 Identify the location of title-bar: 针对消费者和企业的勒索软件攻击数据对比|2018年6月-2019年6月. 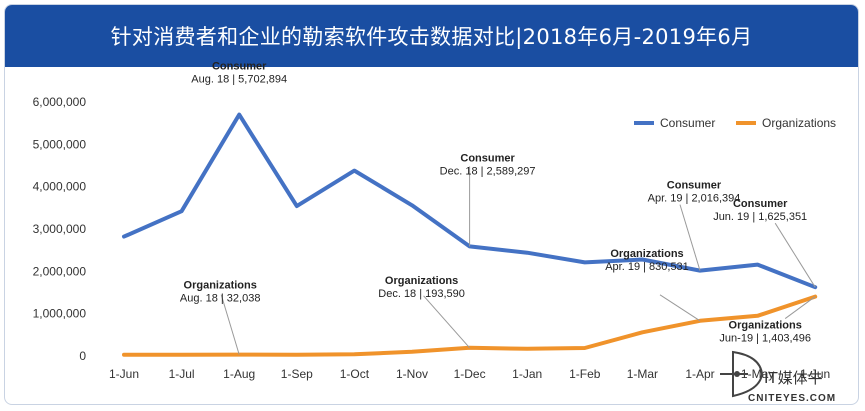
(431, 36).